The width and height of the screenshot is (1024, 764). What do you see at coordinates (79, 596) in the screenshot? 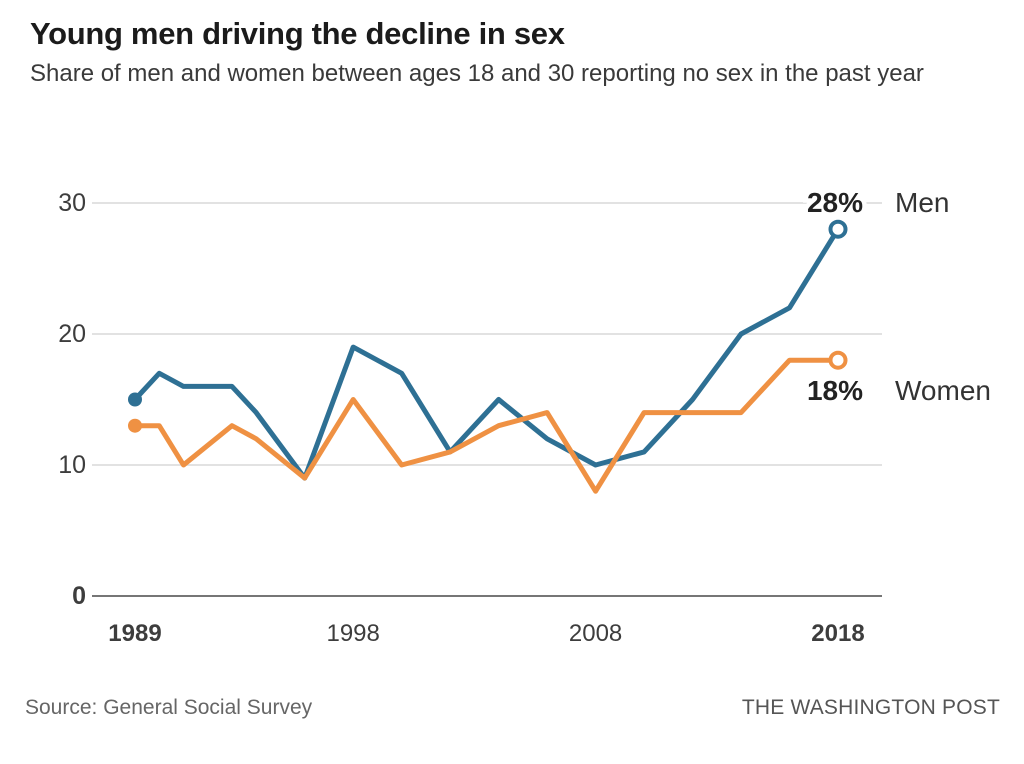
I see `y-tick-label: 0` at bounding box center [79, 596].